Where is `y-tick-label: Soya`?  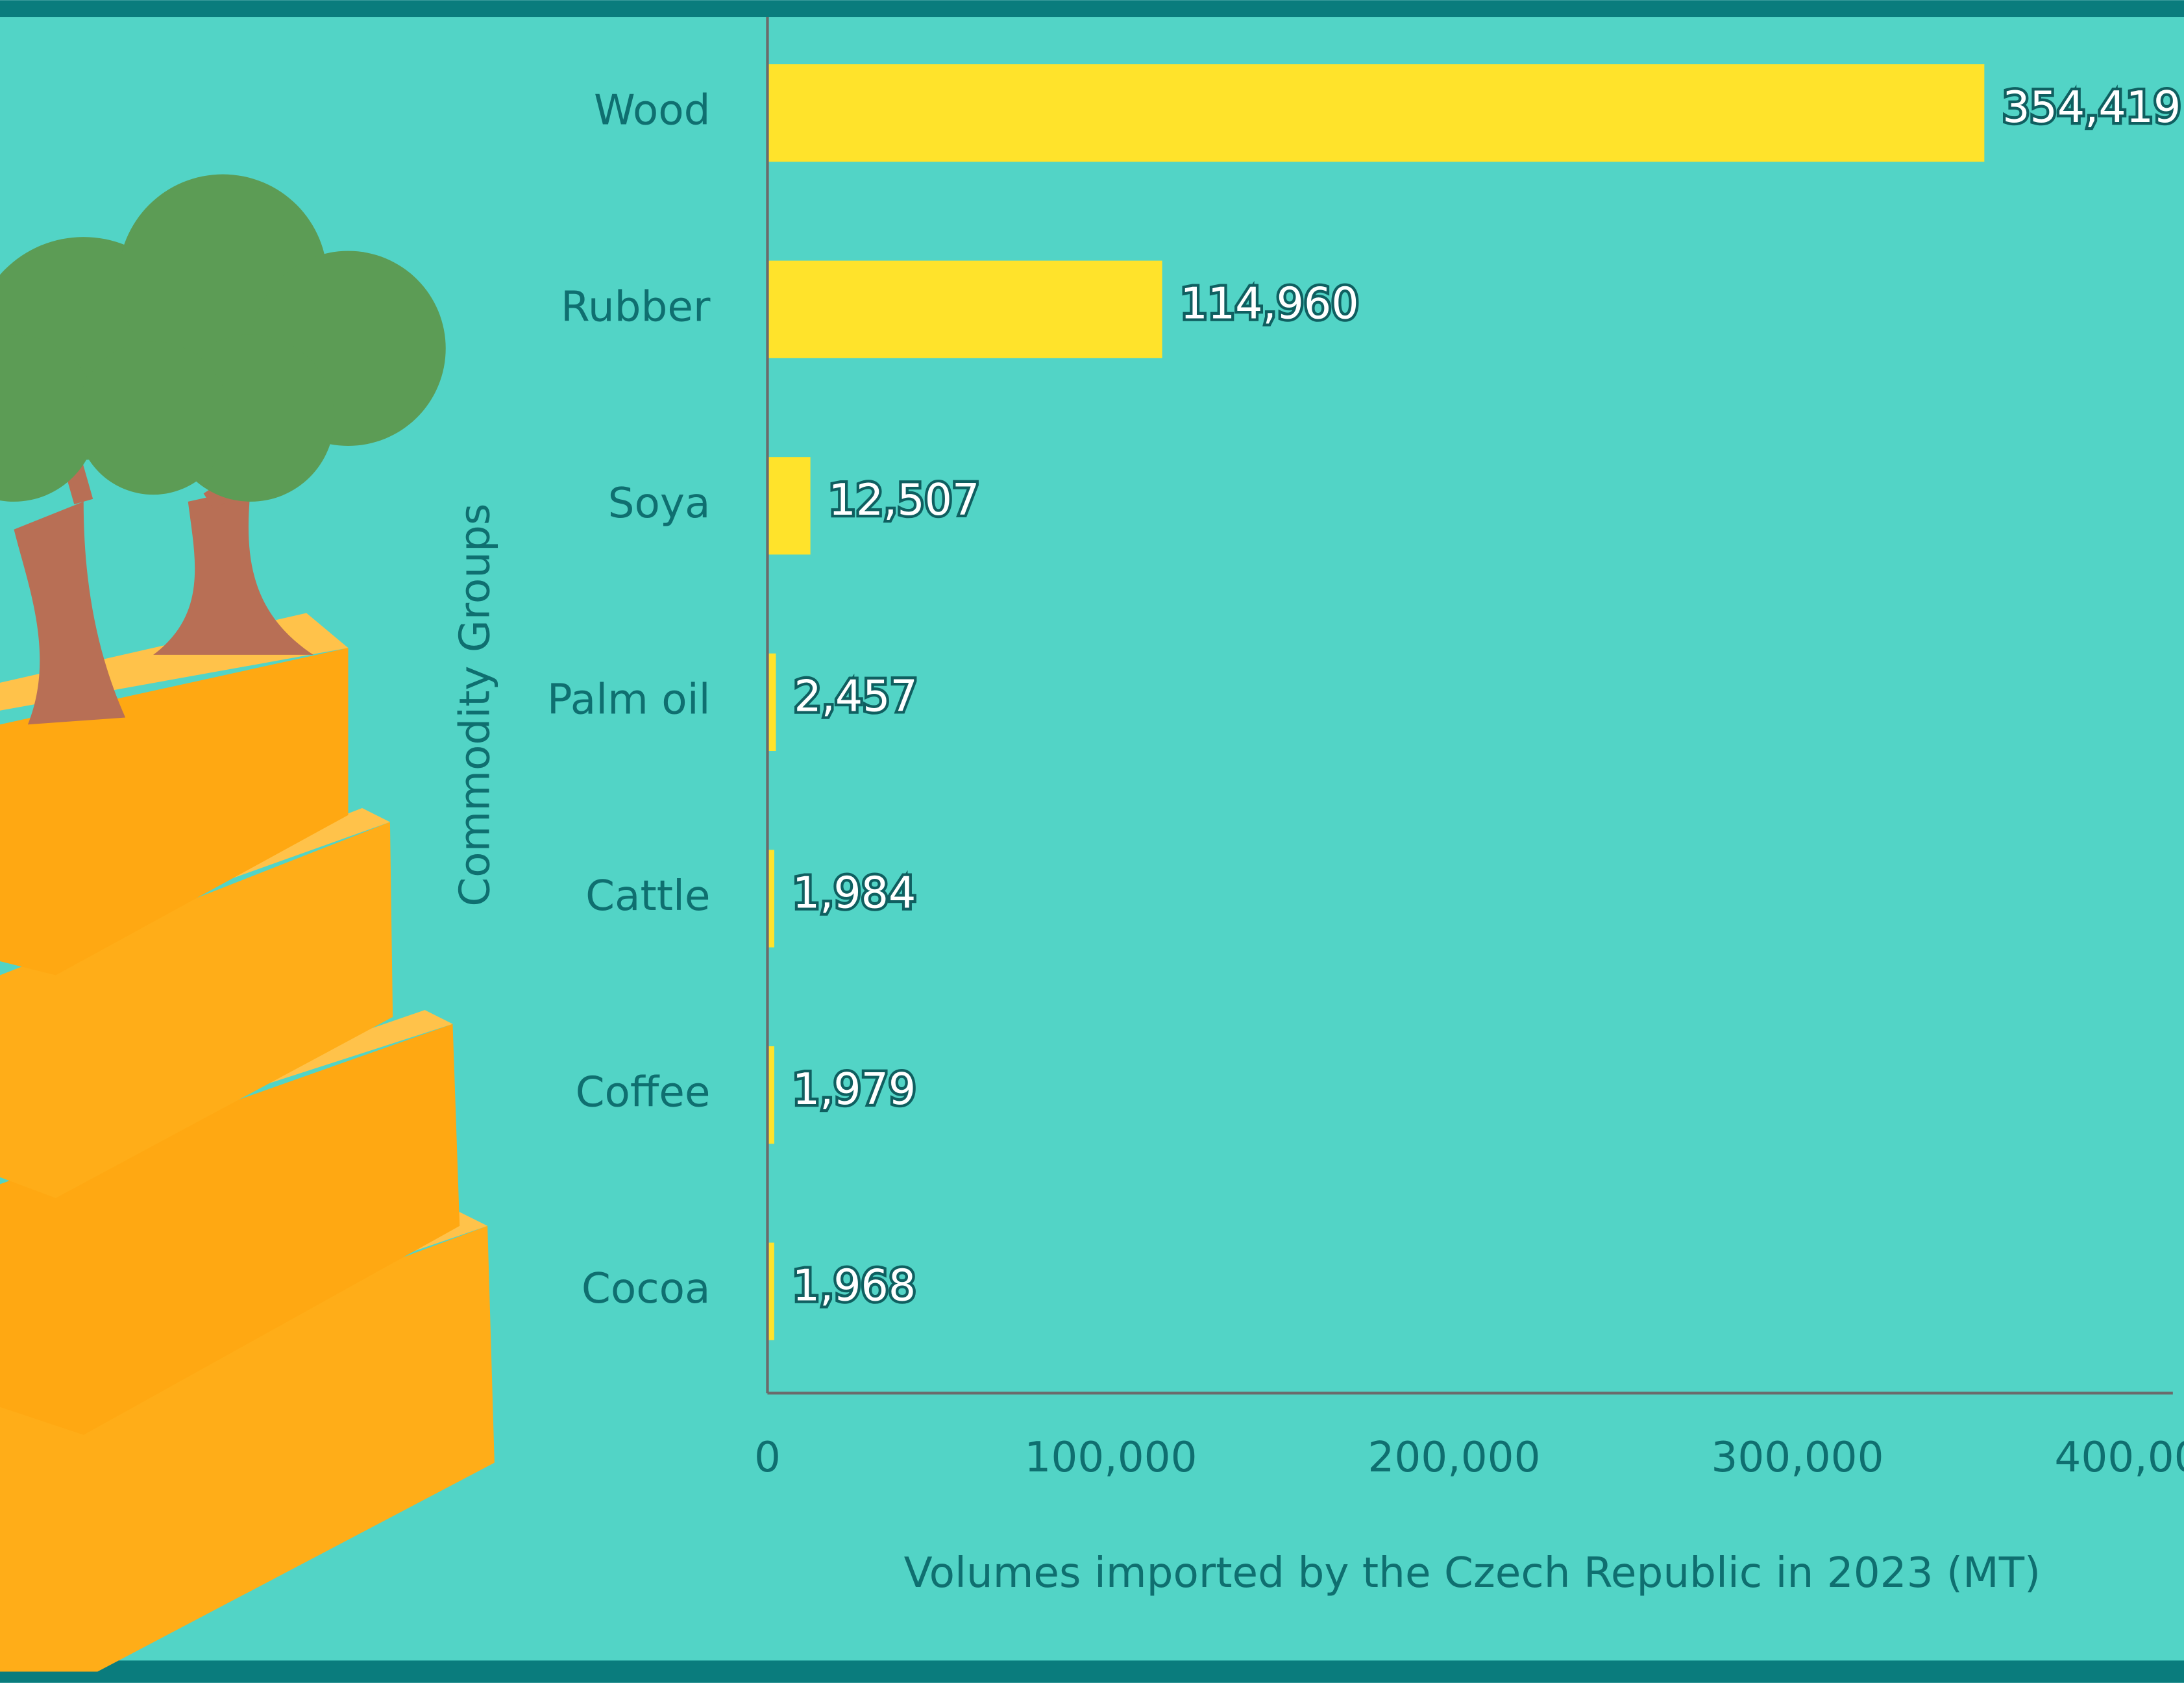 y-tick-label: Soya is located at coordinates (659, 503).